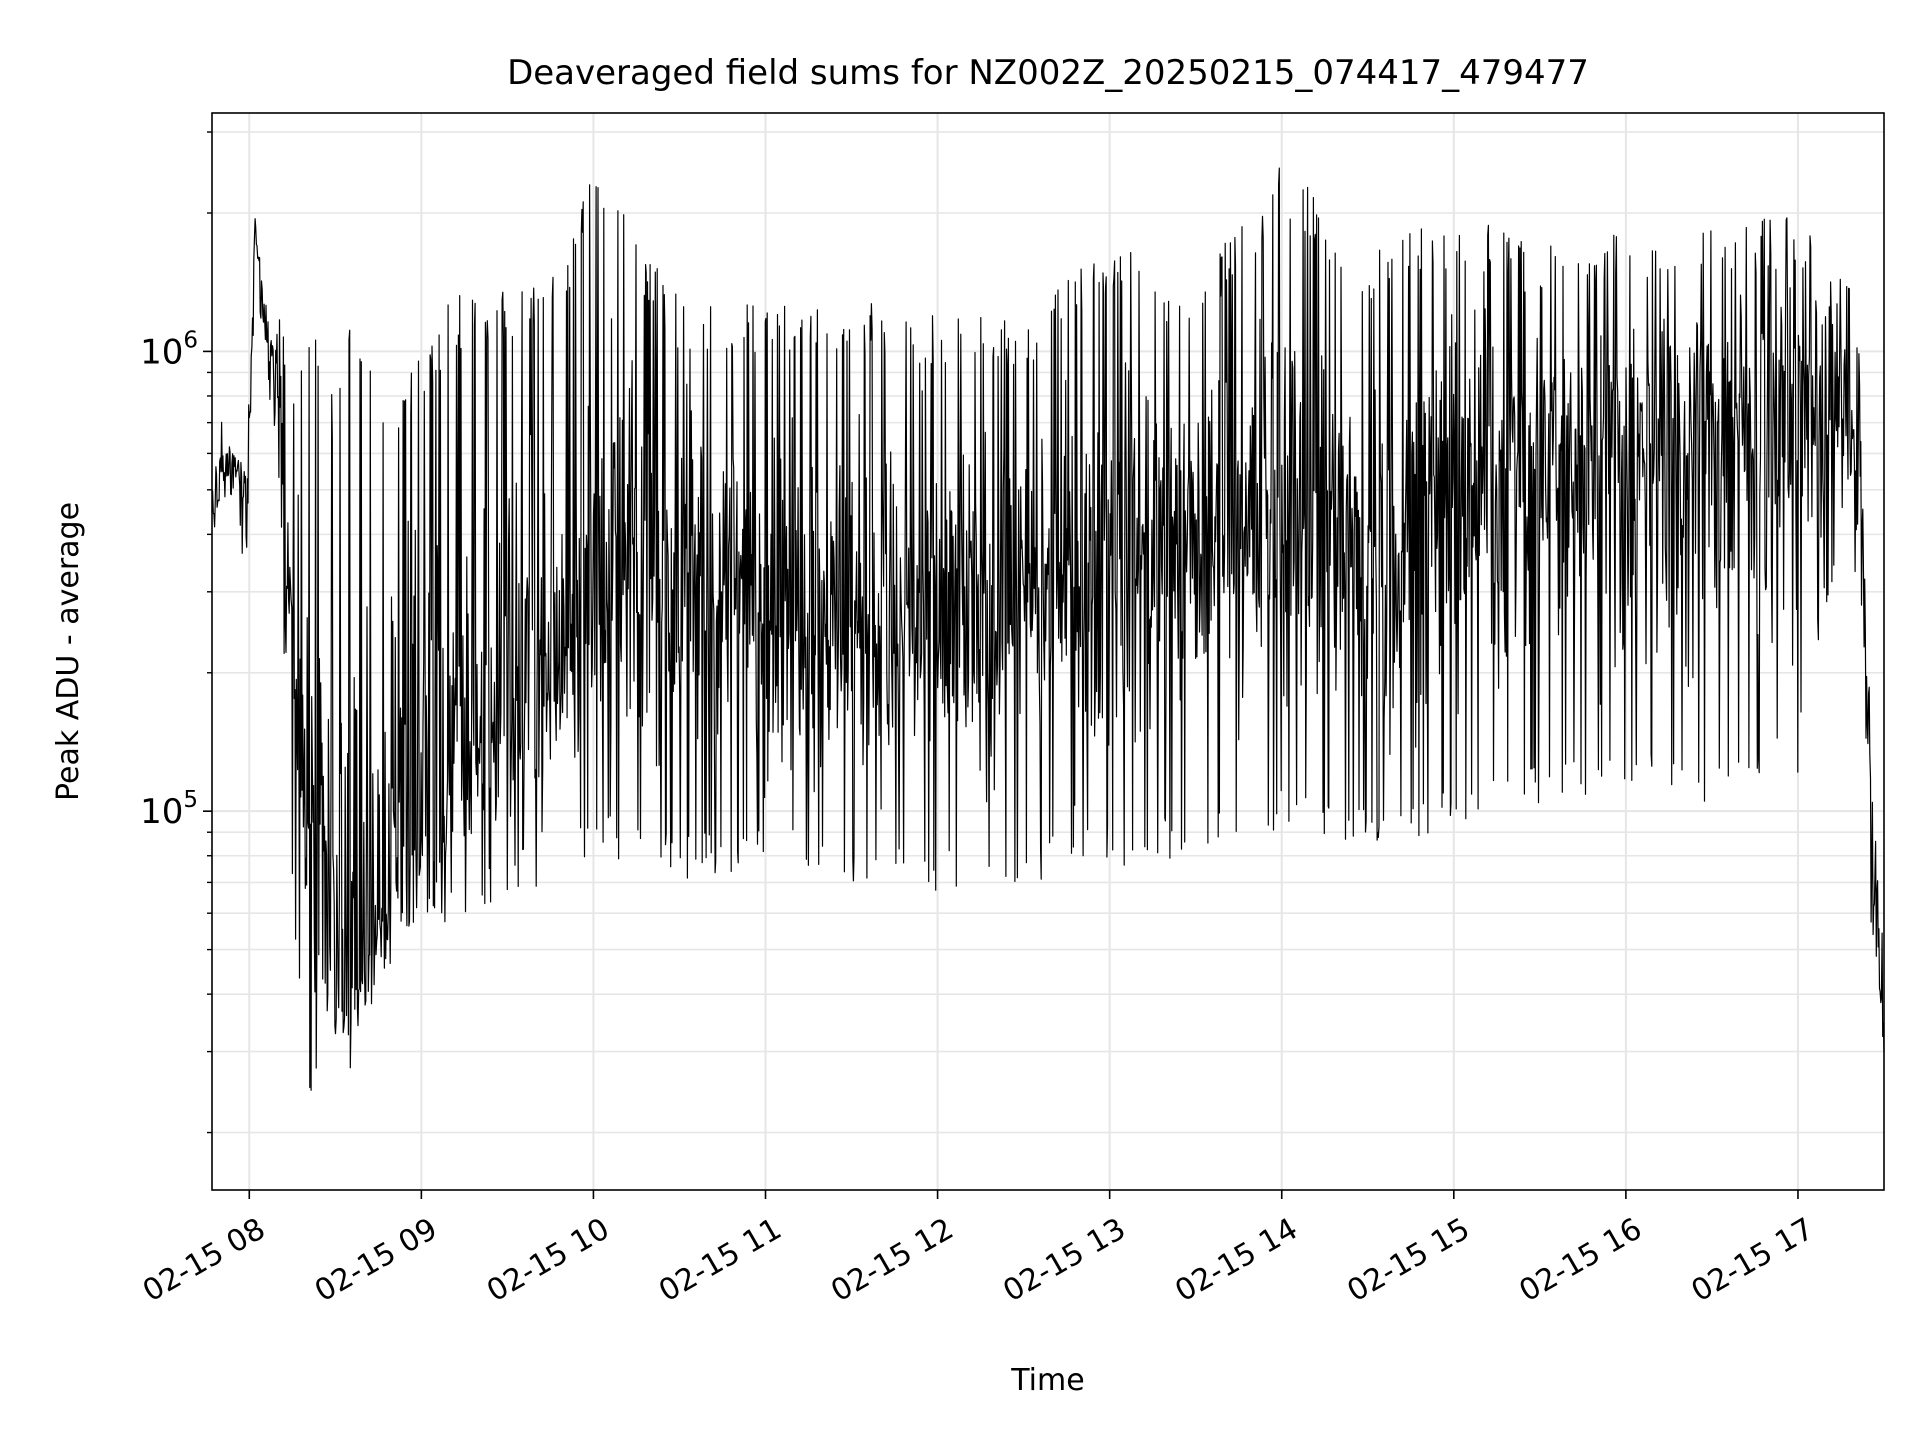 This screenshot has height=1444, width=1920. Describe the element at coordinates (1047, 1380) in the screenshot. I see `x-axis-label: Time` at that location.